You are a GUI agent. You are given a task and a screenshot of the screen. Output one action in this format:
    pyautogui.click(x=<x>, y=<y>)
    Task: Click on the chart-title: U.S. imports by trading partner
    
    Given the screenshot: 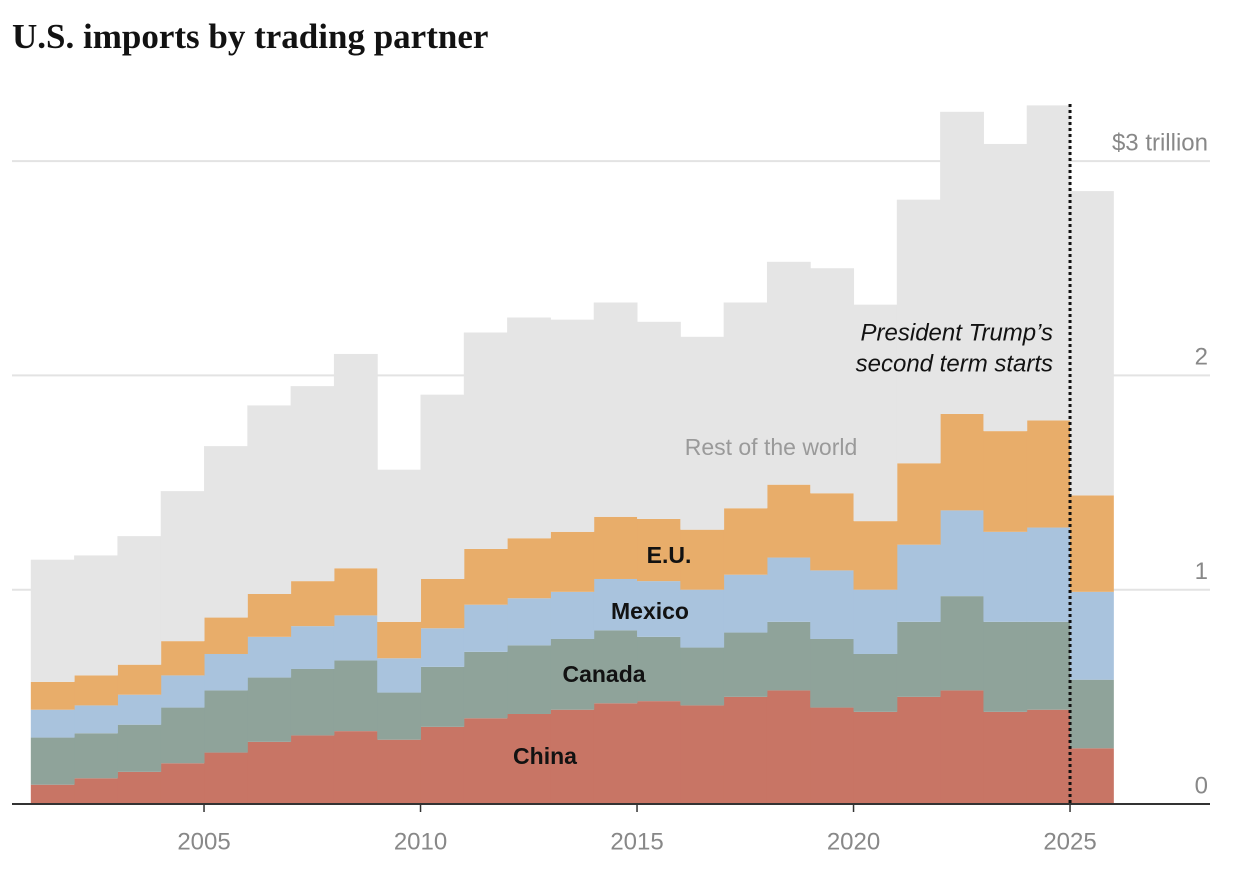 What is the action you would take?
    pyautogui.click(x=250, y=36)
    